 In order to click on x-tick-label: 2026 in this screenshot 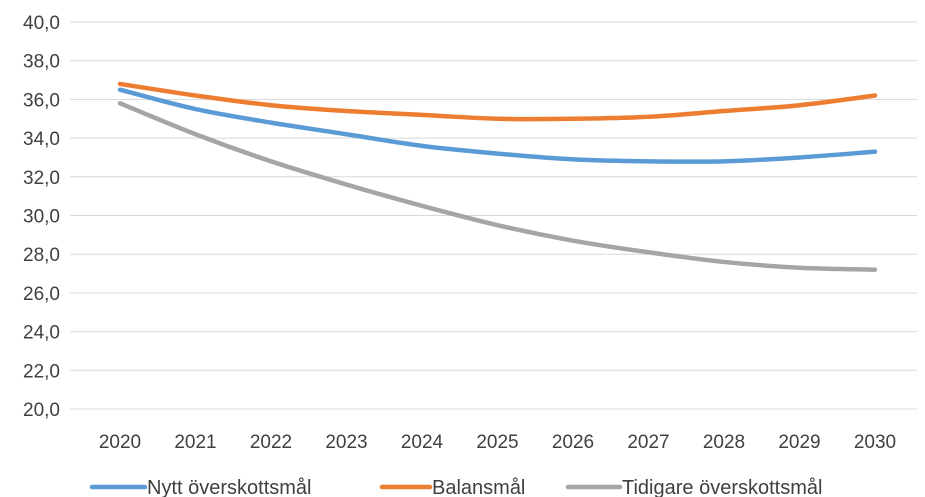, I will do `click(573, 442)`.